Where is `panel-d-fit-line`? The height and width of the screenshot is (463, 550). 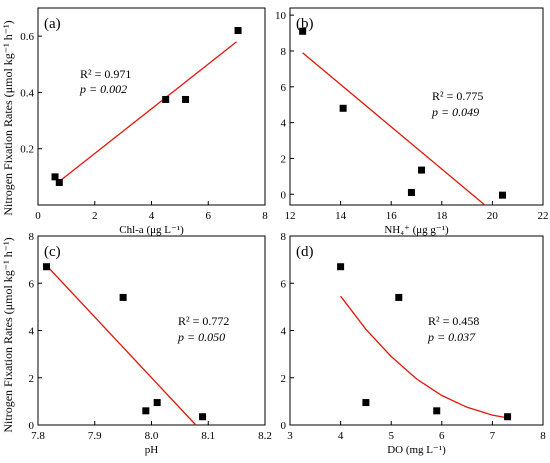 panel-d-fit-line is located at coordinates (424, 357).